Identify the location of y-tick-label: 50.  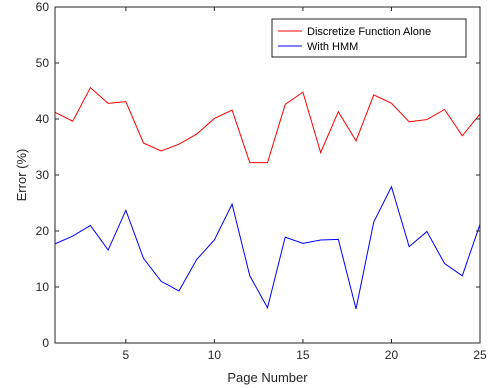
(43, 63).